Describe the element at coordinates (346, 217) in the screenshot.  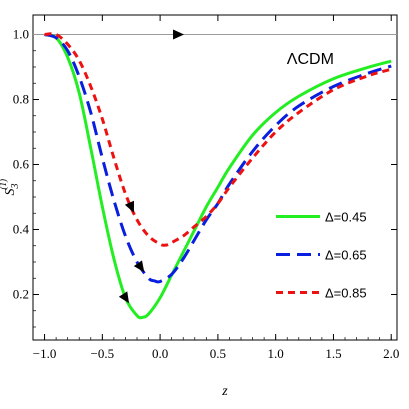
I see `legend-label-0: Δ=0.45` at that location.